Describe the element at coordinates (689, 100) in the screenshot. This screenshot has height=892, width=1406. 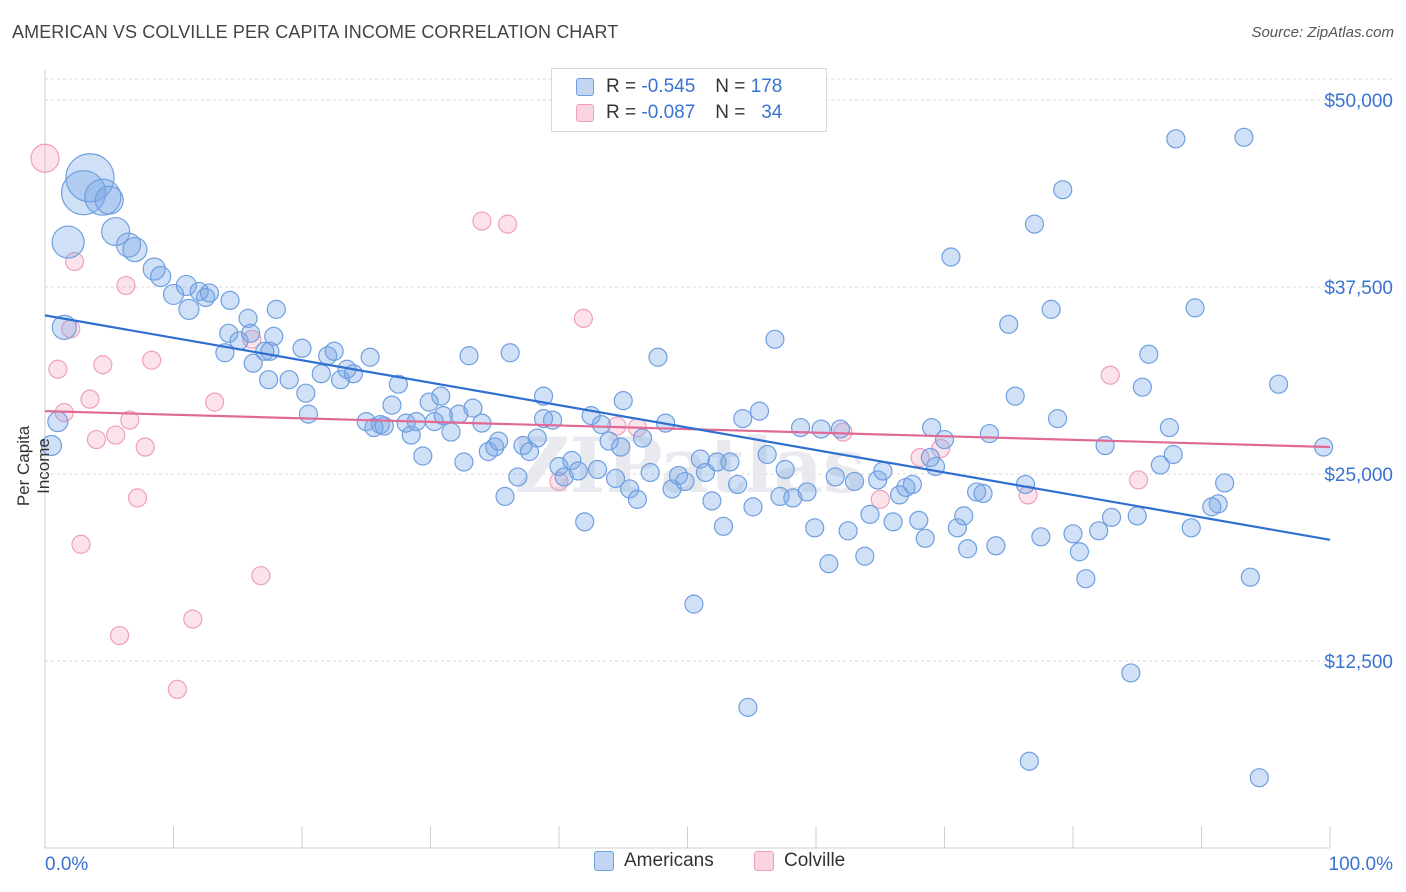
I see `correlation-legend: R = -0.545 N = 178 R = -0.087 N = 34` at that location.